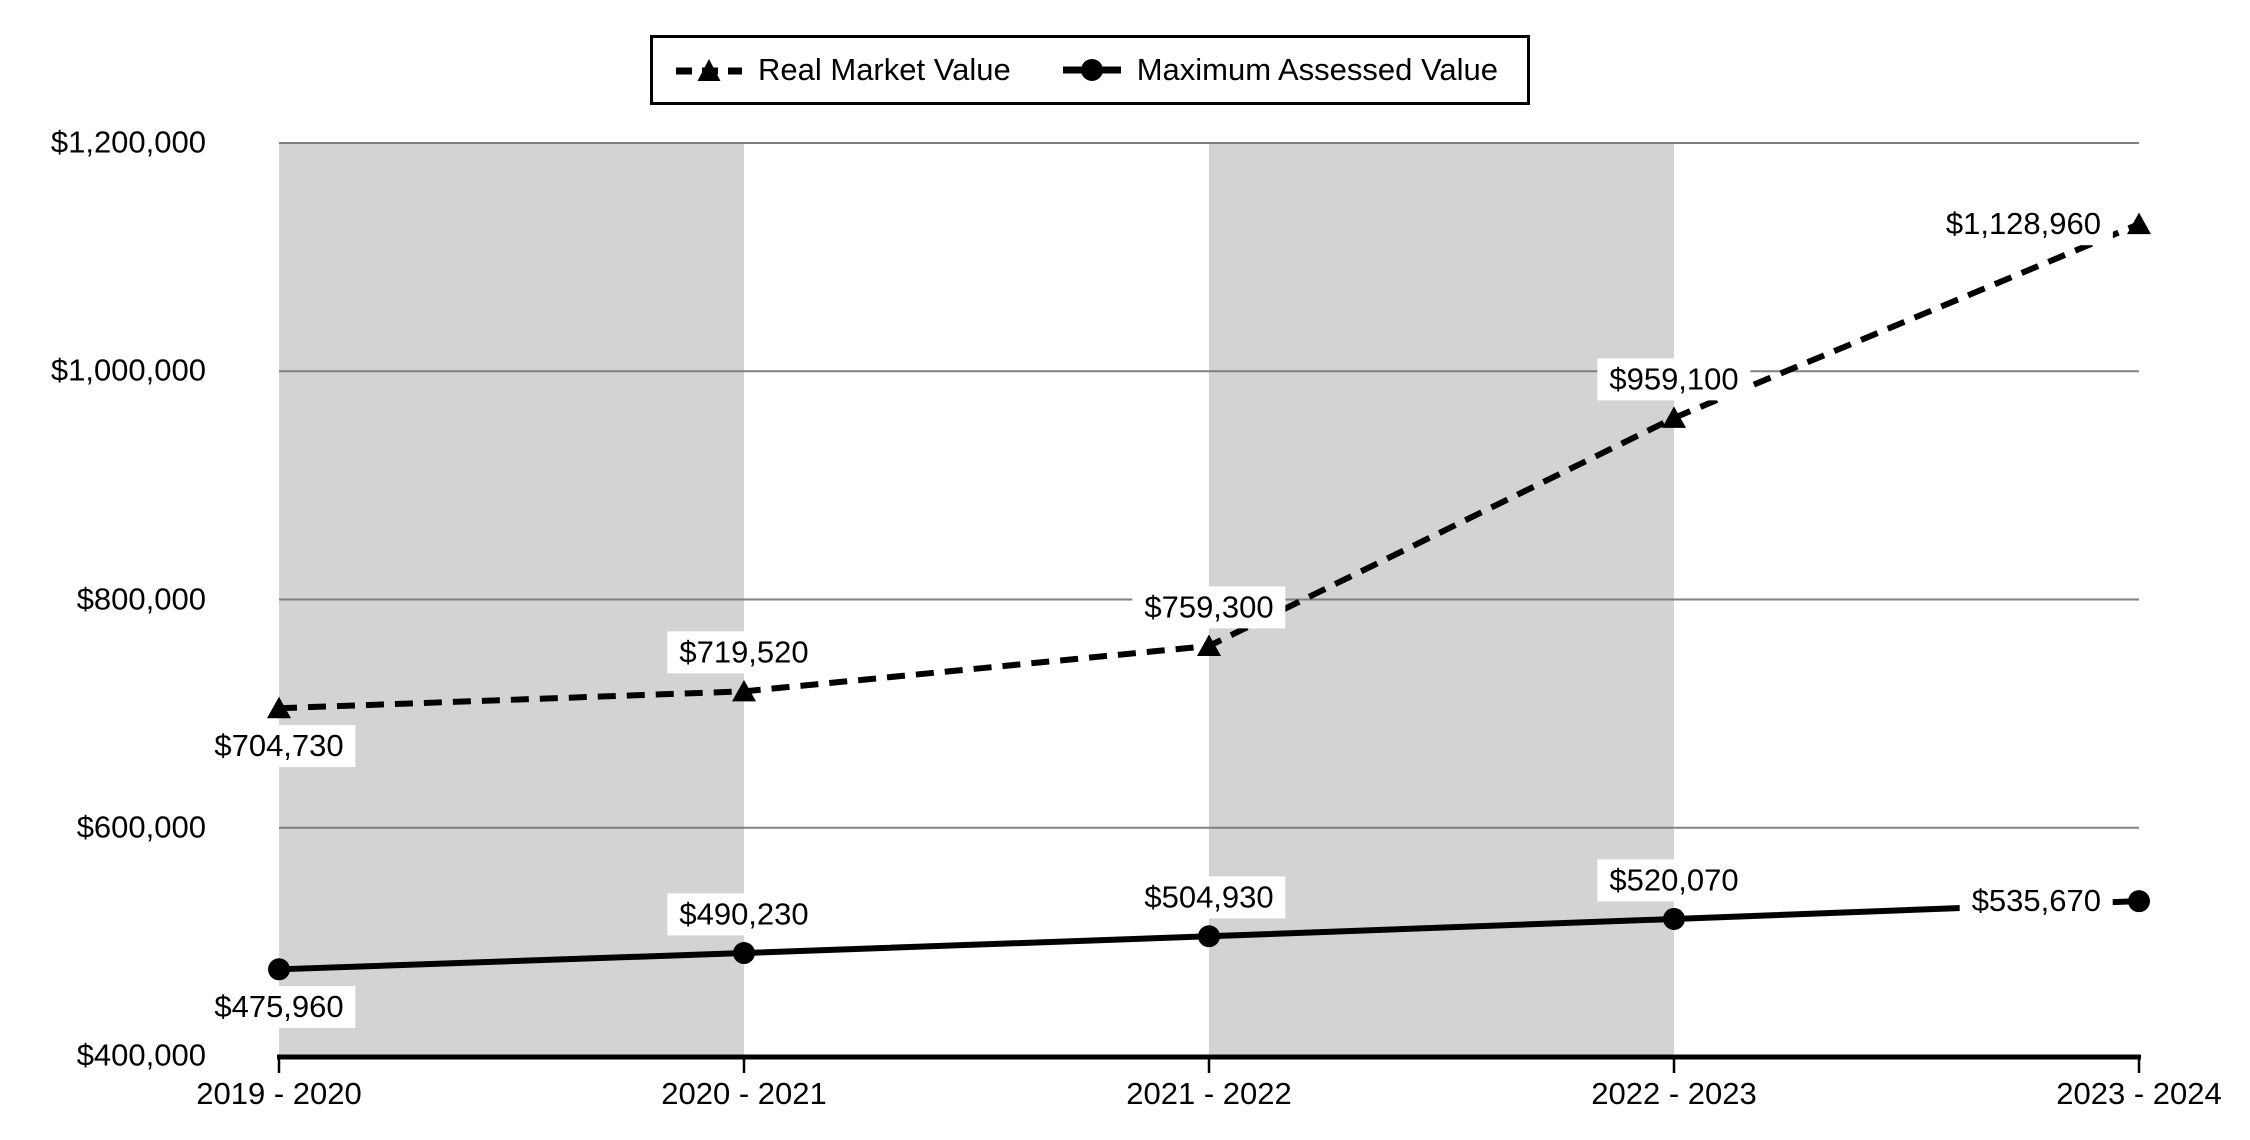 The image size is (2250, 1140). What do you see at coordinates (1209, 607) in the screenshot?
I see `data-label: $759,300` at bounding box center [1209, 607].